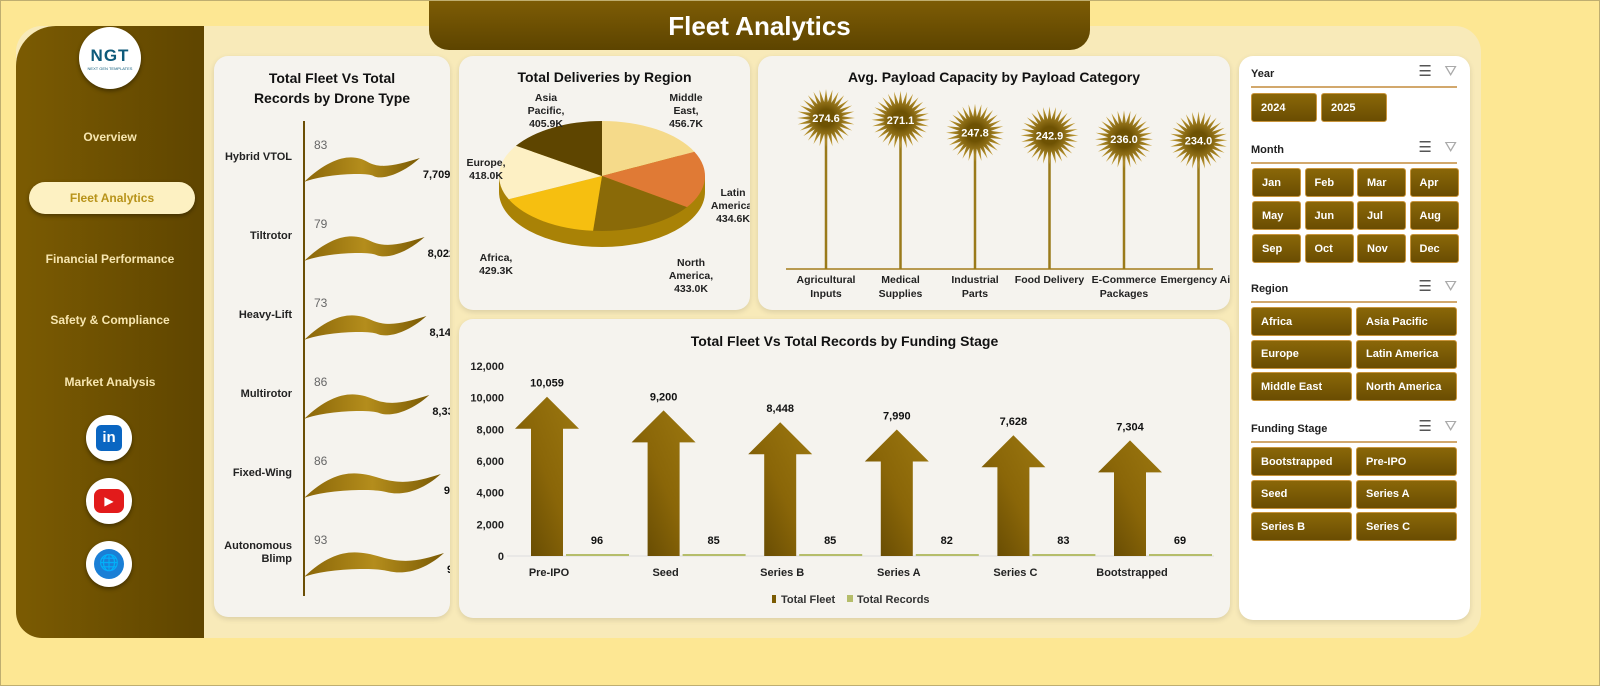 This screenshot has width=1600, height=686. Describe the element at coordinates (1406, 354) in the screenshot. I see `slicer-button-latin-america: Latin America` at that location.